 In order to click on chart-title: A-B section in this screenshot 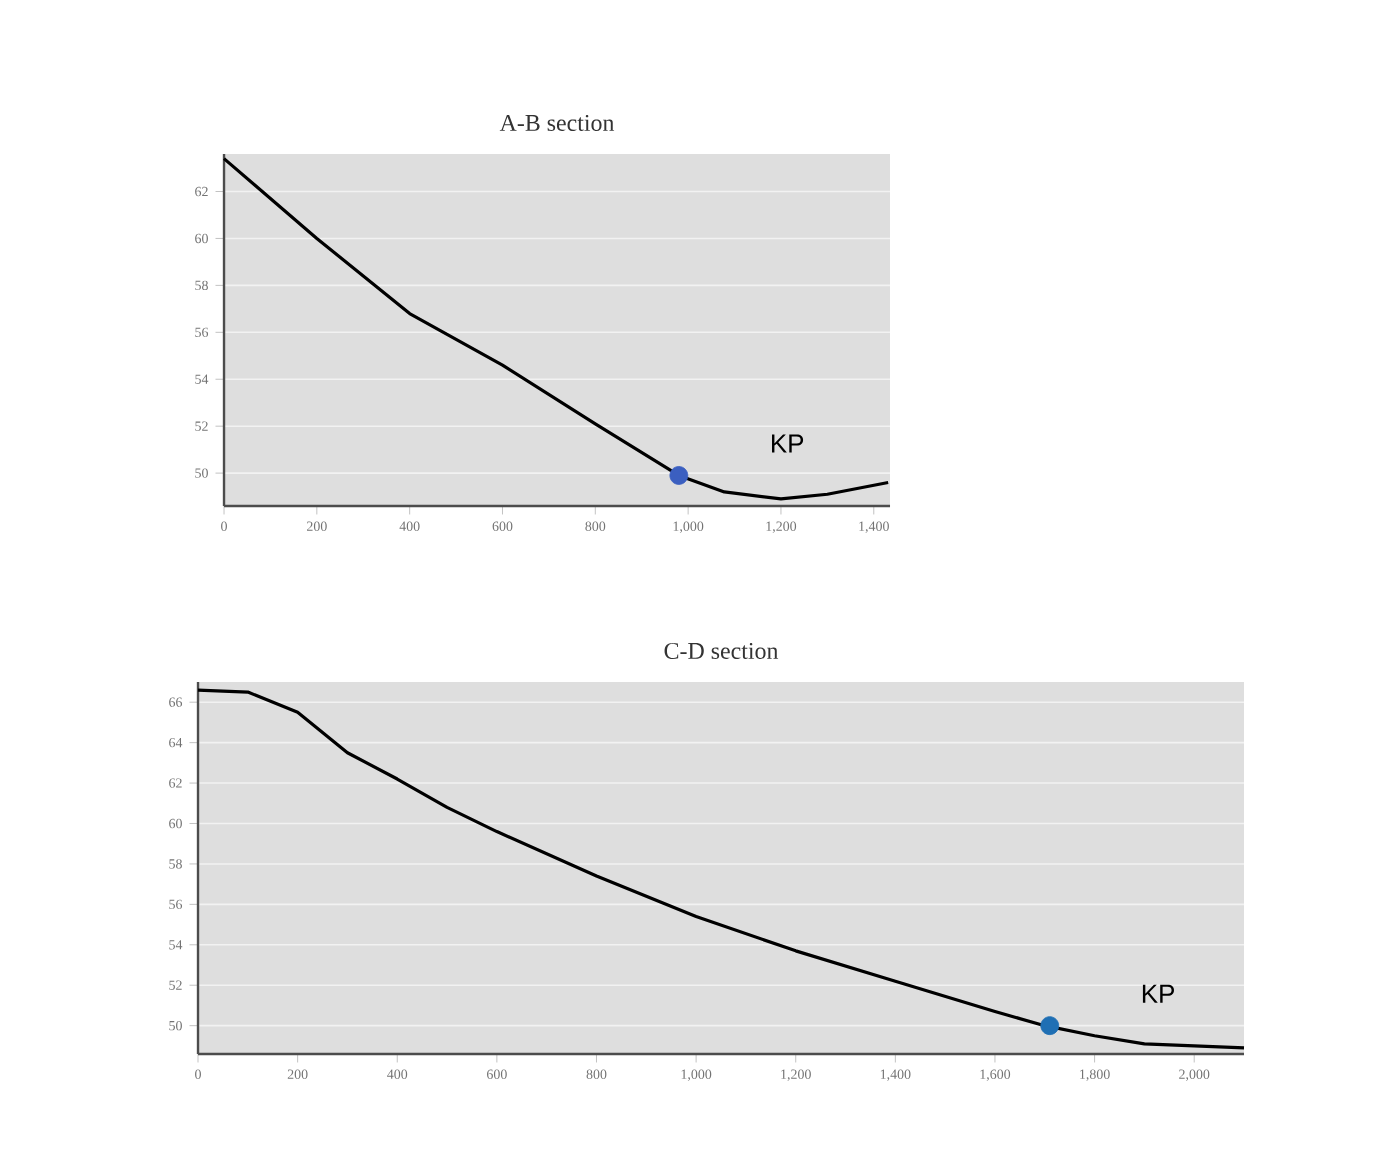, I will do `click(557, 122)`.